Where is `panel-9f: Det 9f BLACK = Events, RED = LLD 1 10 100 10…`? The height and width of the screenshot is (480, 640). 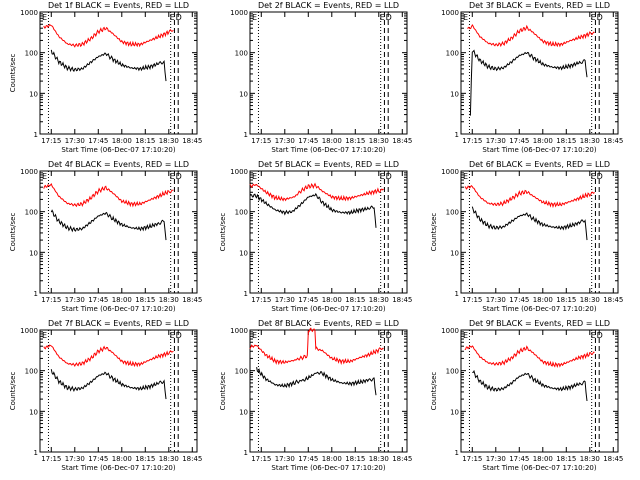 panel-9f: Det 9f BLACK = Events, RED = LLD 1 10 100 10… is located at coordinates (526, 395).